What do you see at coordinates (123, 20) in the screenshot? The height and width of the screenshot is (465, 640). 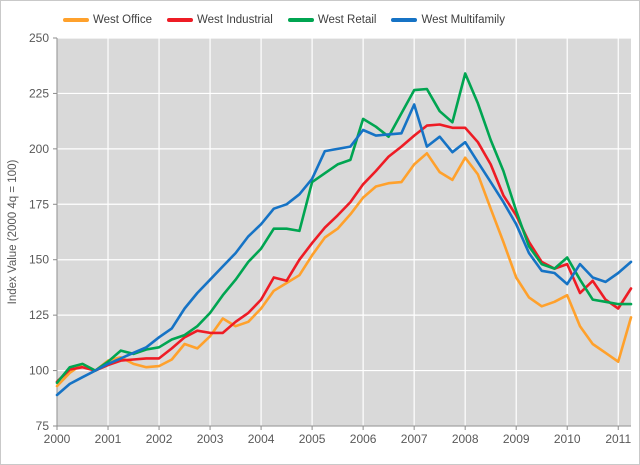 I see `legend-label: West Office` at bounding box center [123, 20].